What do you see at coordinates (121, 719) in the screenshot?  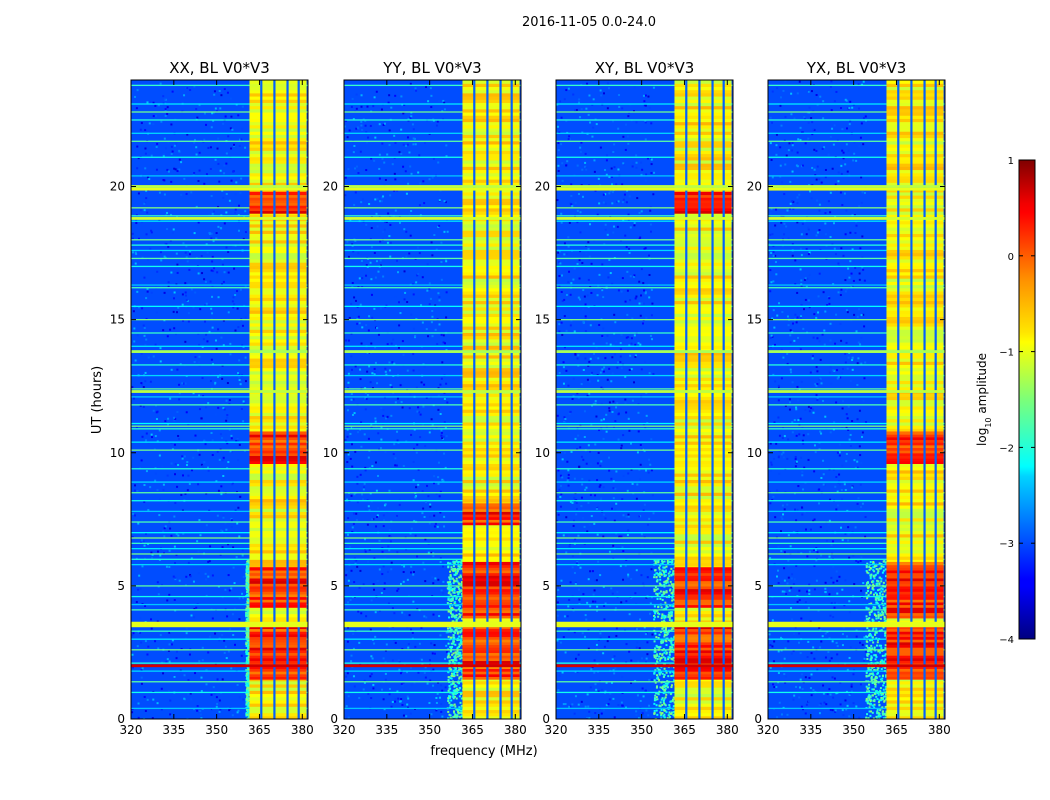 I see `y-tick-label: 0` at bounding box center [121, 719].